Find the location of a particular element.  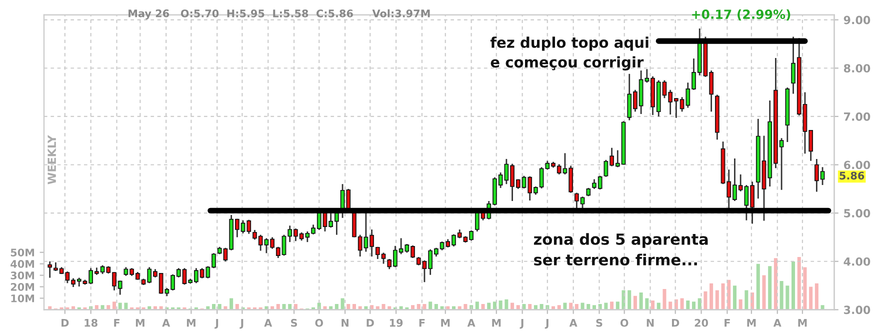

annotation: +0.17 (2.99%) is located at coordinates (741, 14).